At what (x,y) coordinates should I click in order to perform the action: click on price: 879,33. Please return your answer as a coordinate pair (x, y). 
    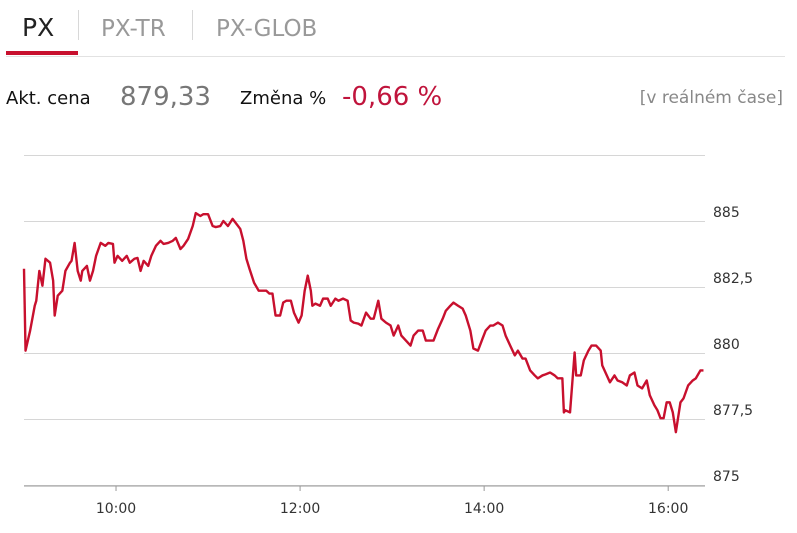
    Looking at the image, I should click on (165, 97).